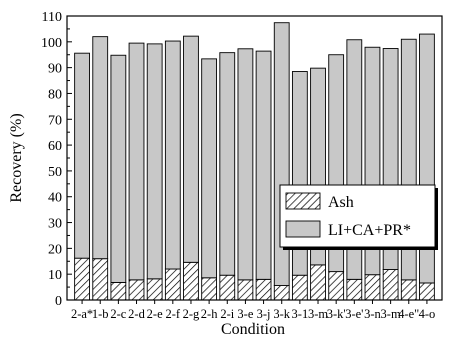 This screenshot has height=343, width=462. Describe the element at coordinates (341, 202) in the screenshot. I see `legend-label: Ash` at that location.